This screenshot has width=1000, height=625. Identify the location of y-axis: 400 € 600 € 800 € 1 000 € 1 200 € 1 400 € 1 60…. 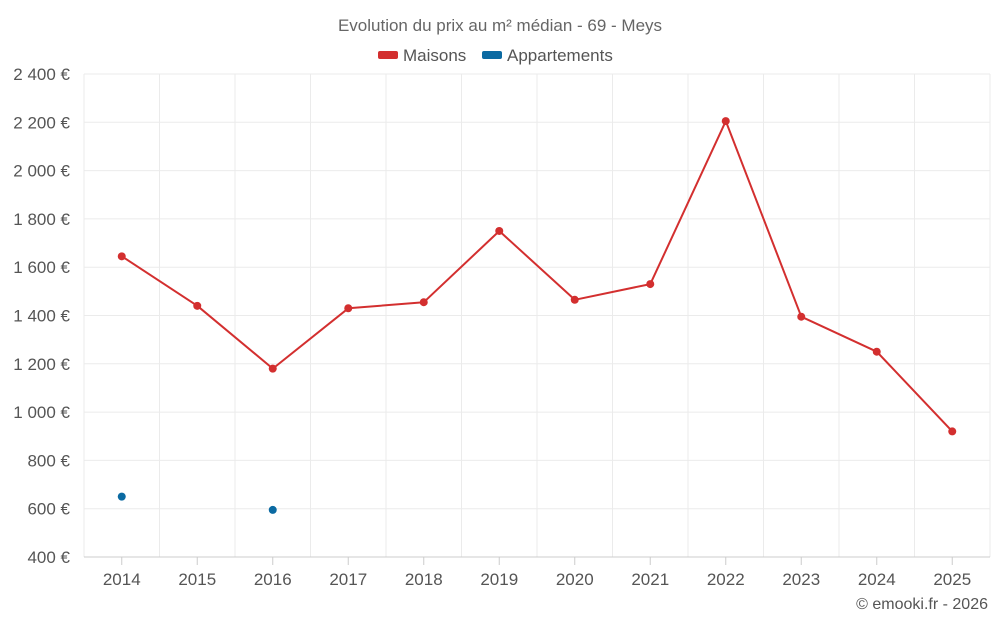
(41, 316).